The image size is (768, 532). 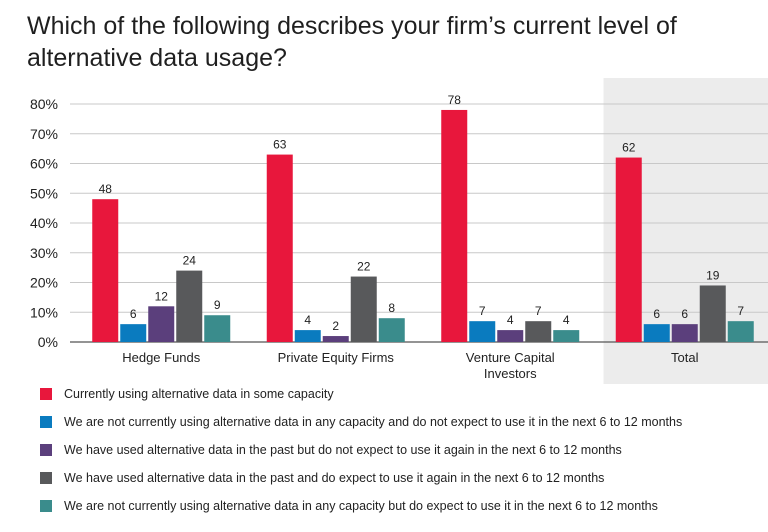 What do you see at coordinates (685, 357) in the screenshot?
I see `x-tick-label: Total` at bounding box center [685, 357].